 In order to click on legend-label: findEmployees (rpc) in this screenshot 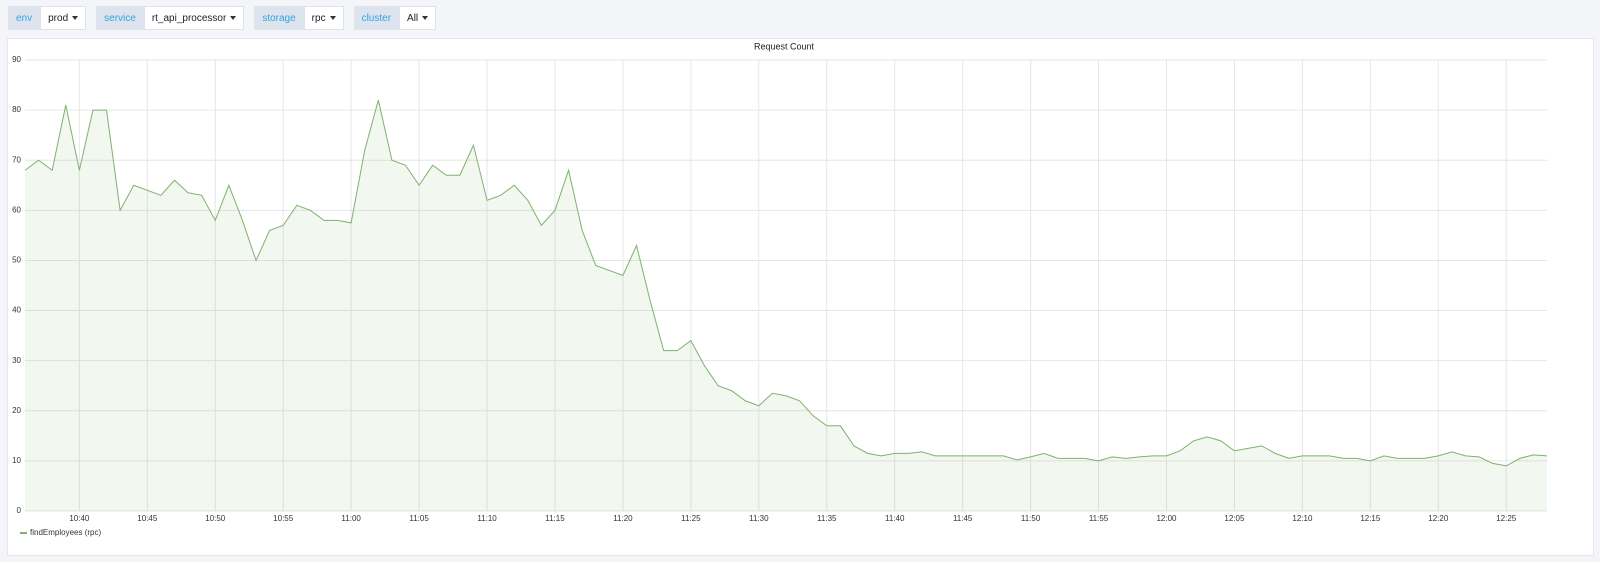, I will do `click(65, 532)`.